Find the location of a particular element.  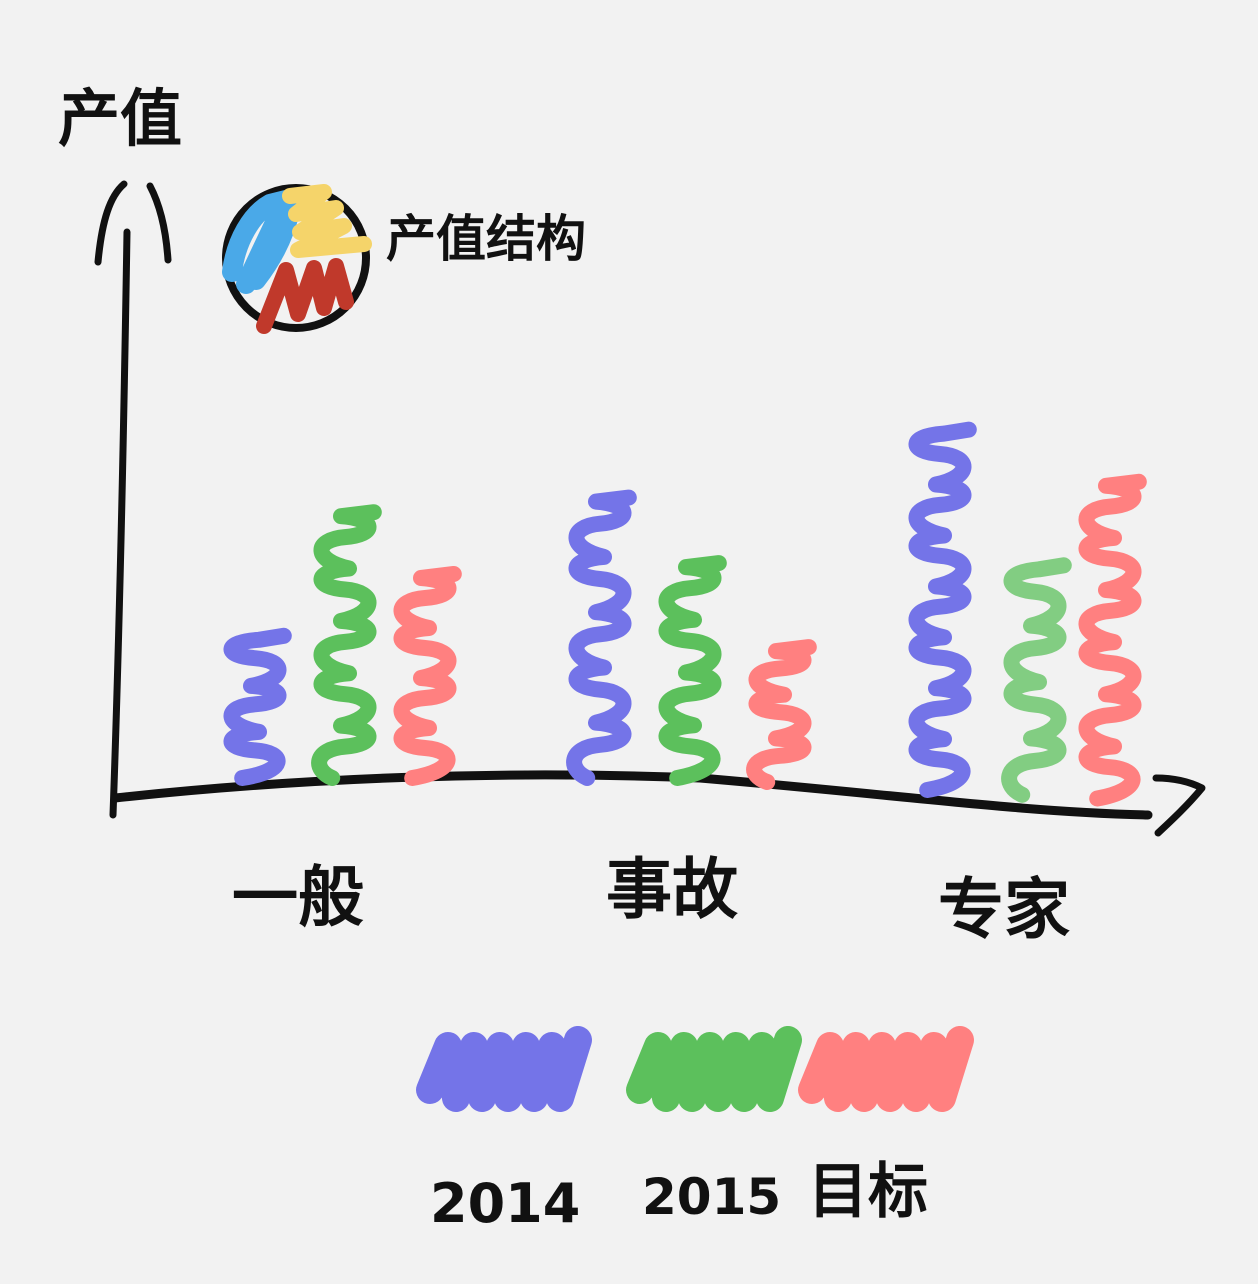

bar-目标-专家 is located at coordinates (1112, 640).